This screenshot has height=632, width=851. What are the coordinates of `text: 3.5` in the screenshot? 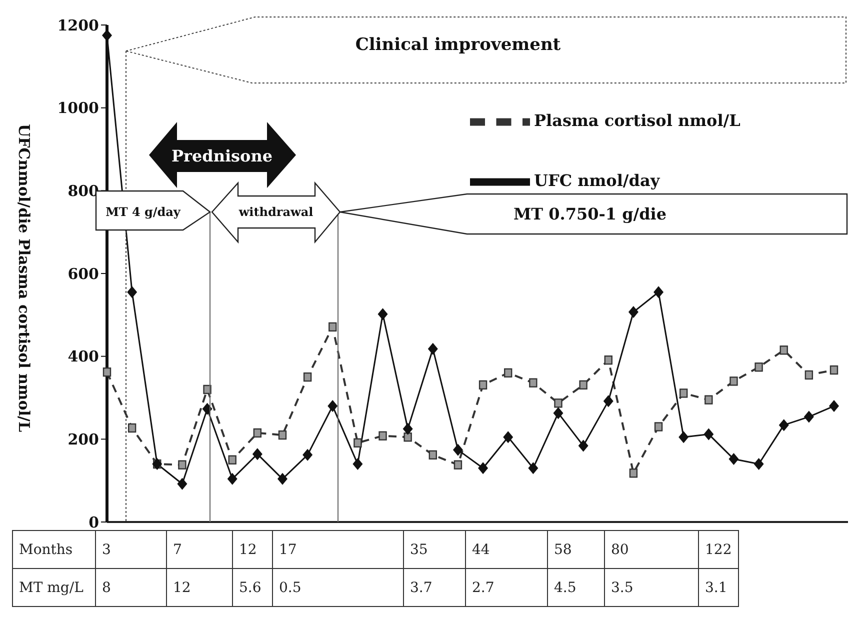 It's located at (651, 587).